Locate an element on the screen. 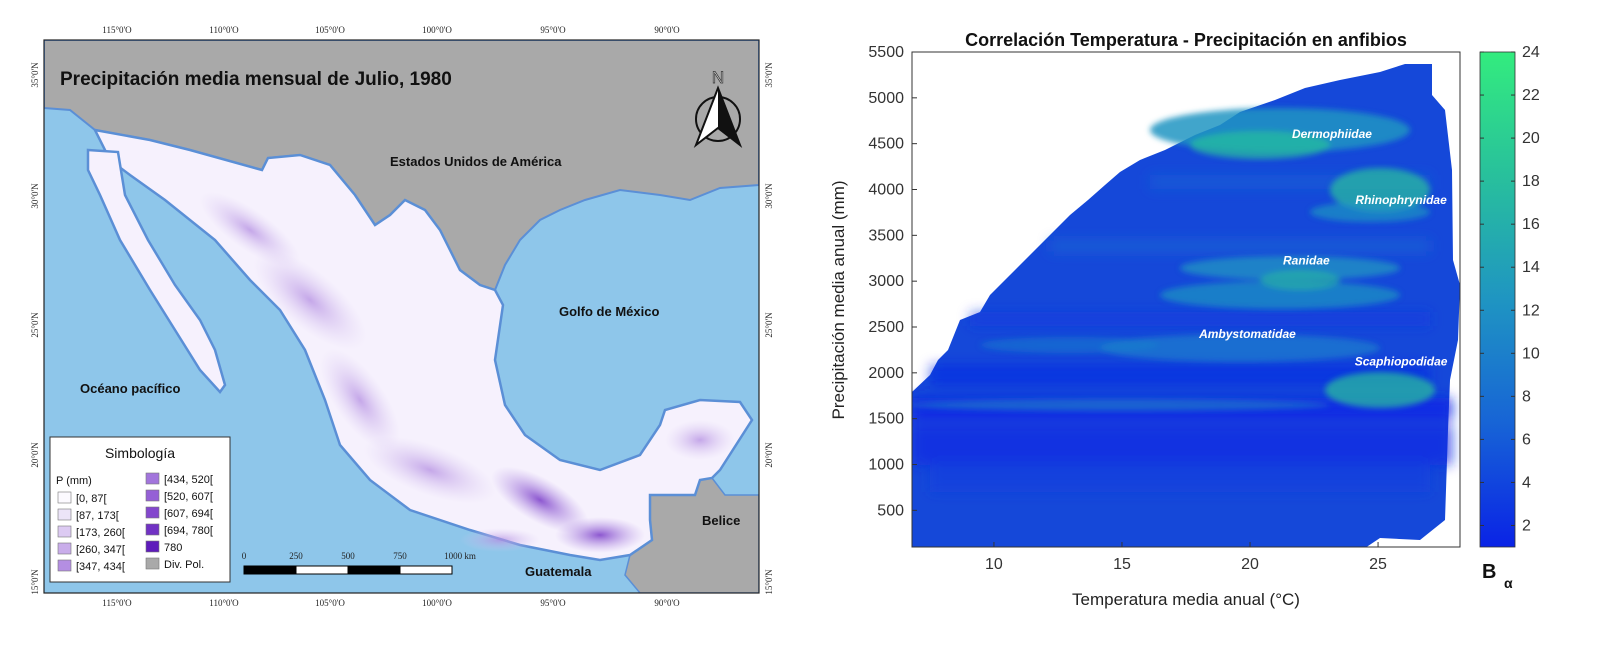  colorbar-tick-label: 6 is located at coordinates (1526, 439).